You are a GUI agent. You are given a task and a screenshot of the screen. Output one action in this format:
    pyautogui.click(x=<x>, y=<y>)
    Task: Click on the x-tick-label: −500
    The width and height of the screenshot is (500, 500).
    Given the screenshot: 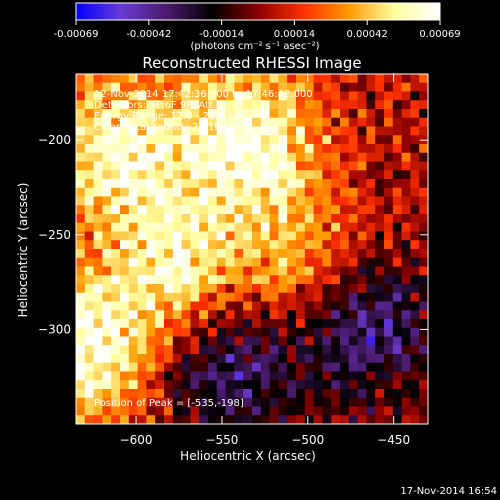 What is the action you would take?
    pyautogui.click(x=307, y=440)
    